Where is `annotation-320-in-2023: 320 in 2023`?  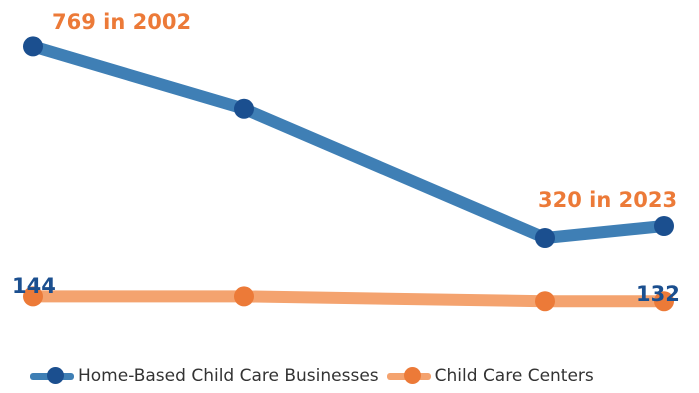
annotation-320-in-2023: 320 in 2023 is located at coordinates (607, 200).